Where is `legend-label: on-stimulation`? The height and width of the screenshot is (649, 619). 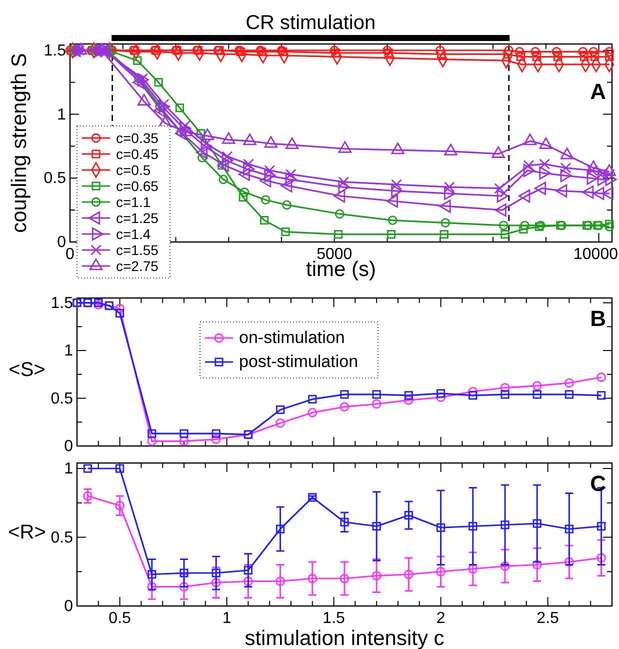 legend-label: on-stimulation is located at coordinates (292, 337).